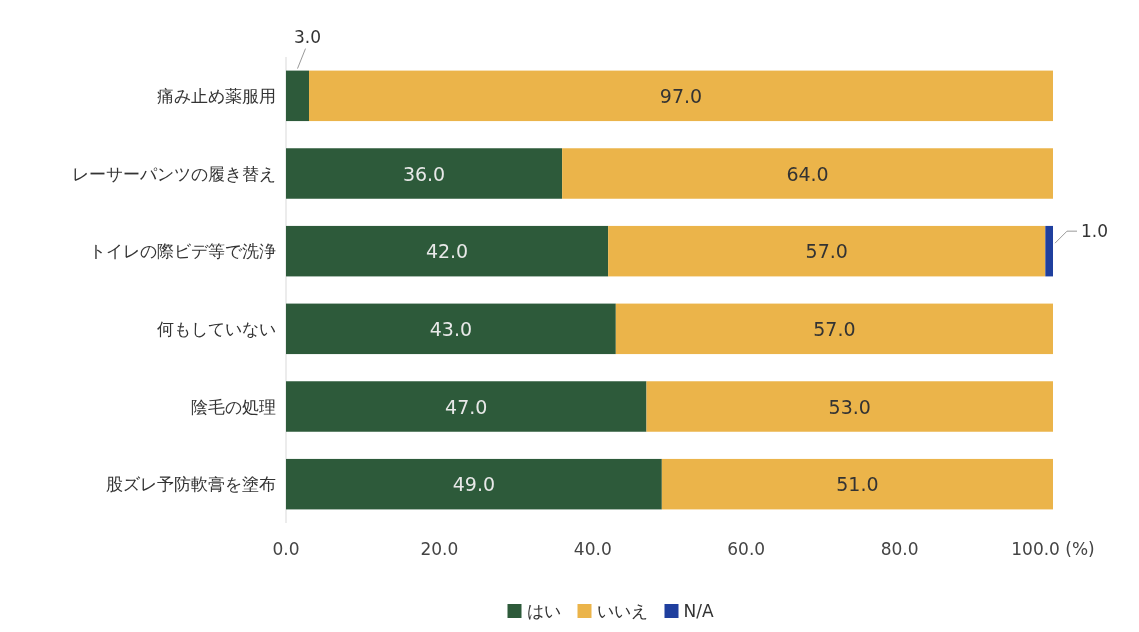 The image size is (1139, 632). I want to click on y-tick-label: レーサーパンツの履き替え, so click(174, 173).